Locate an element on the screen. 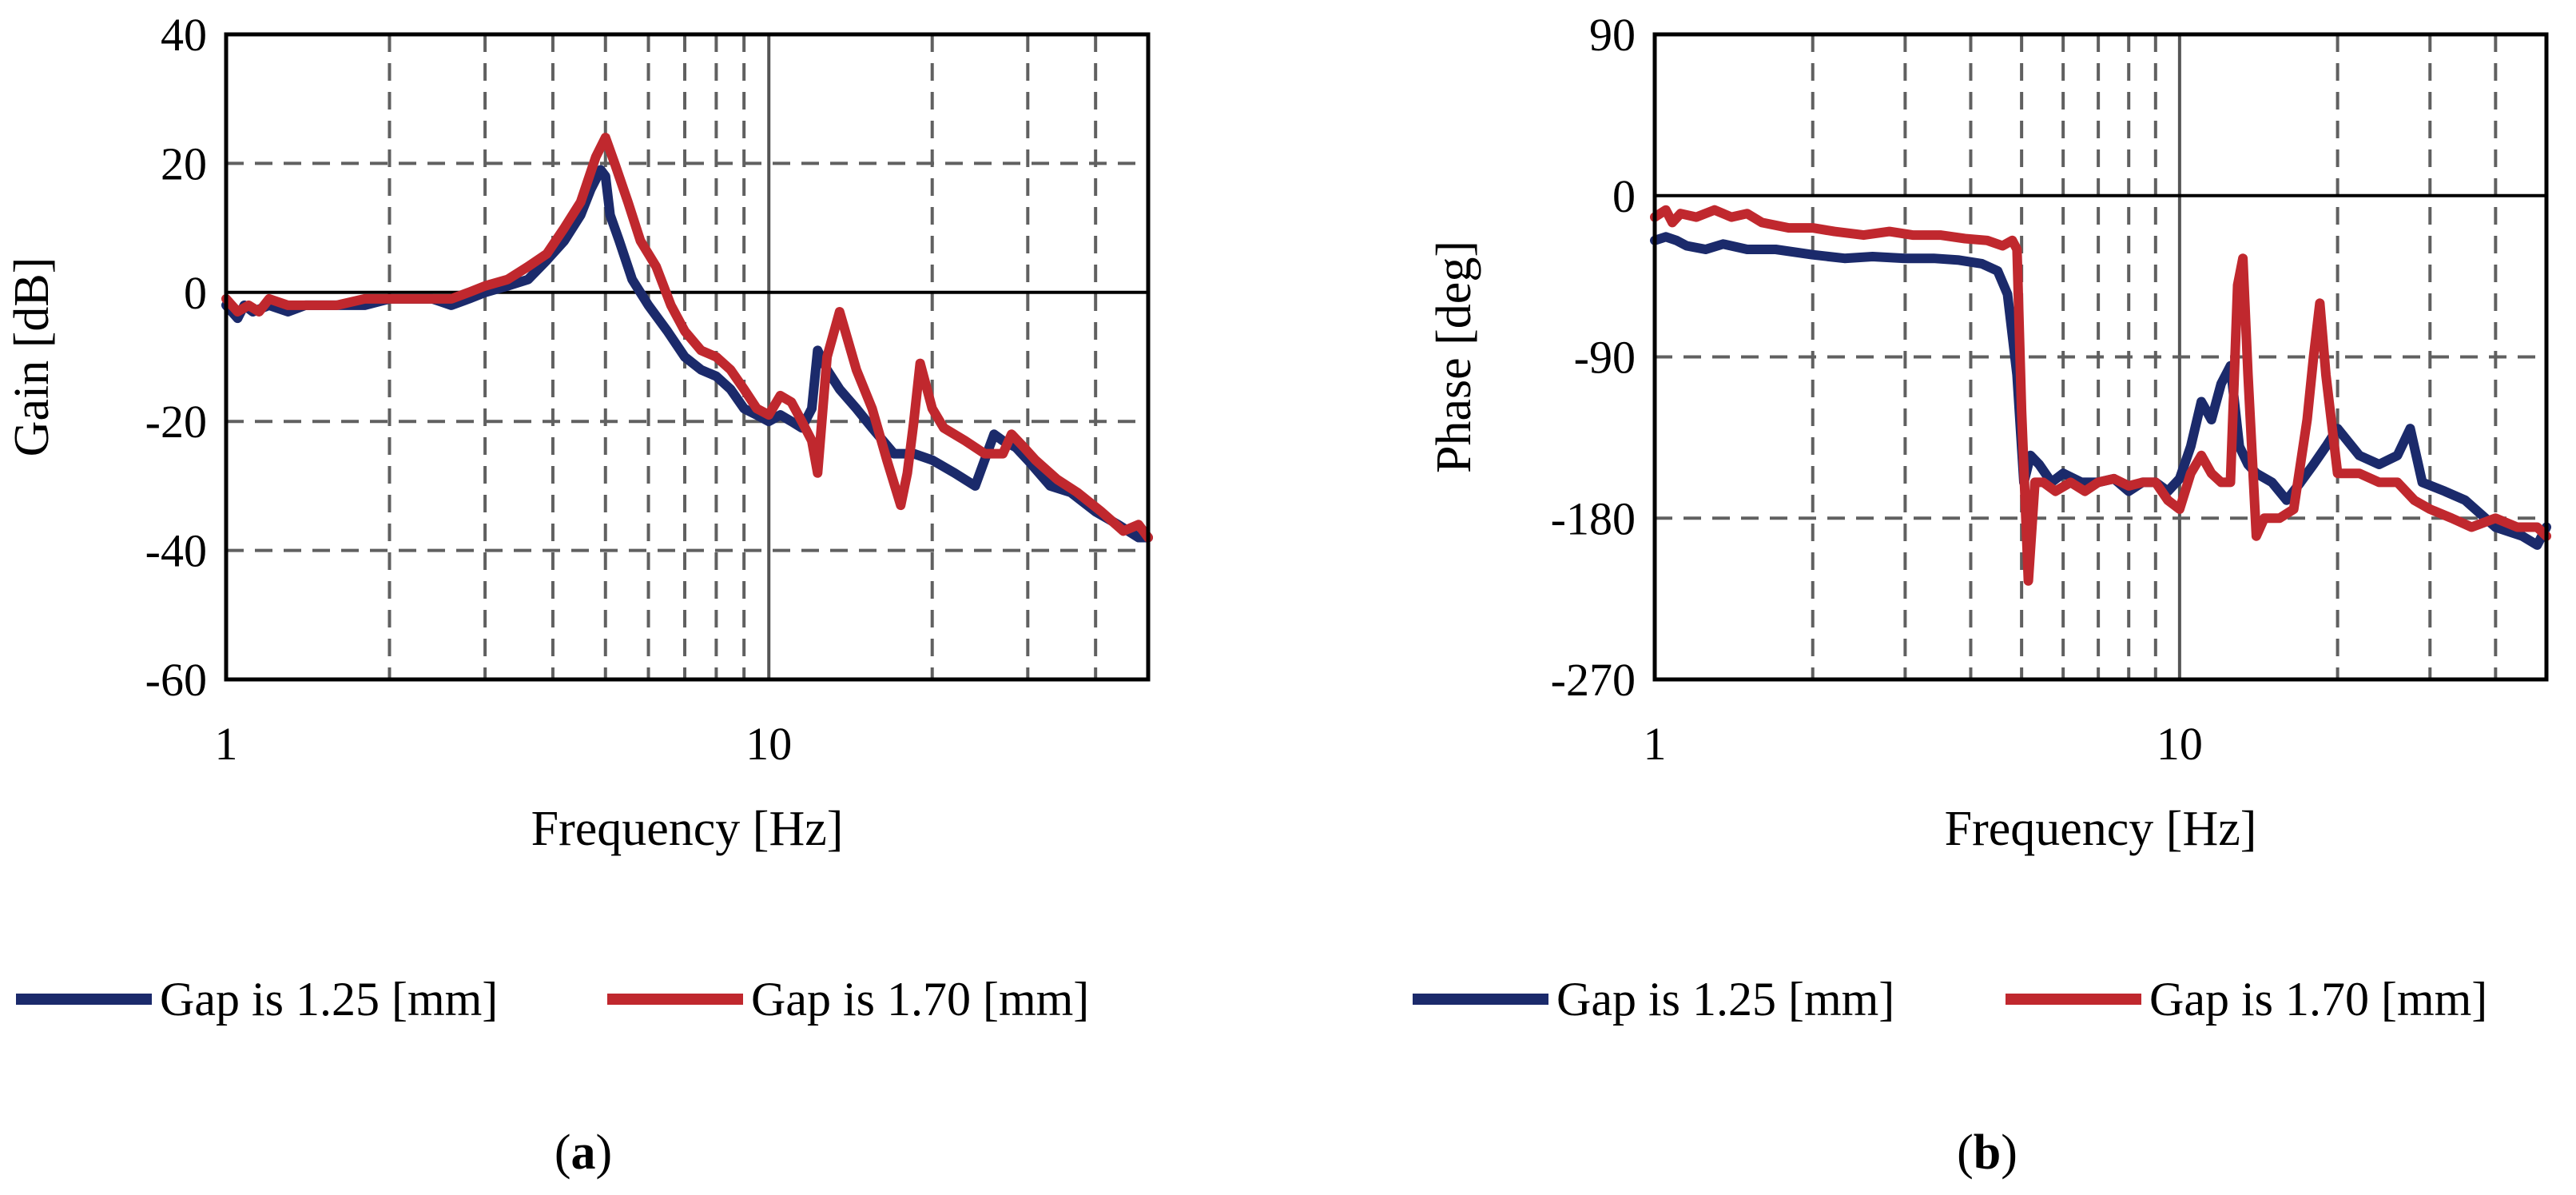 The image size is (2576, 1195). phase-chart-legend: Gap is 1.25 [mm] Gap is 1.70 [mm] is located at coordinates (1950, 999).